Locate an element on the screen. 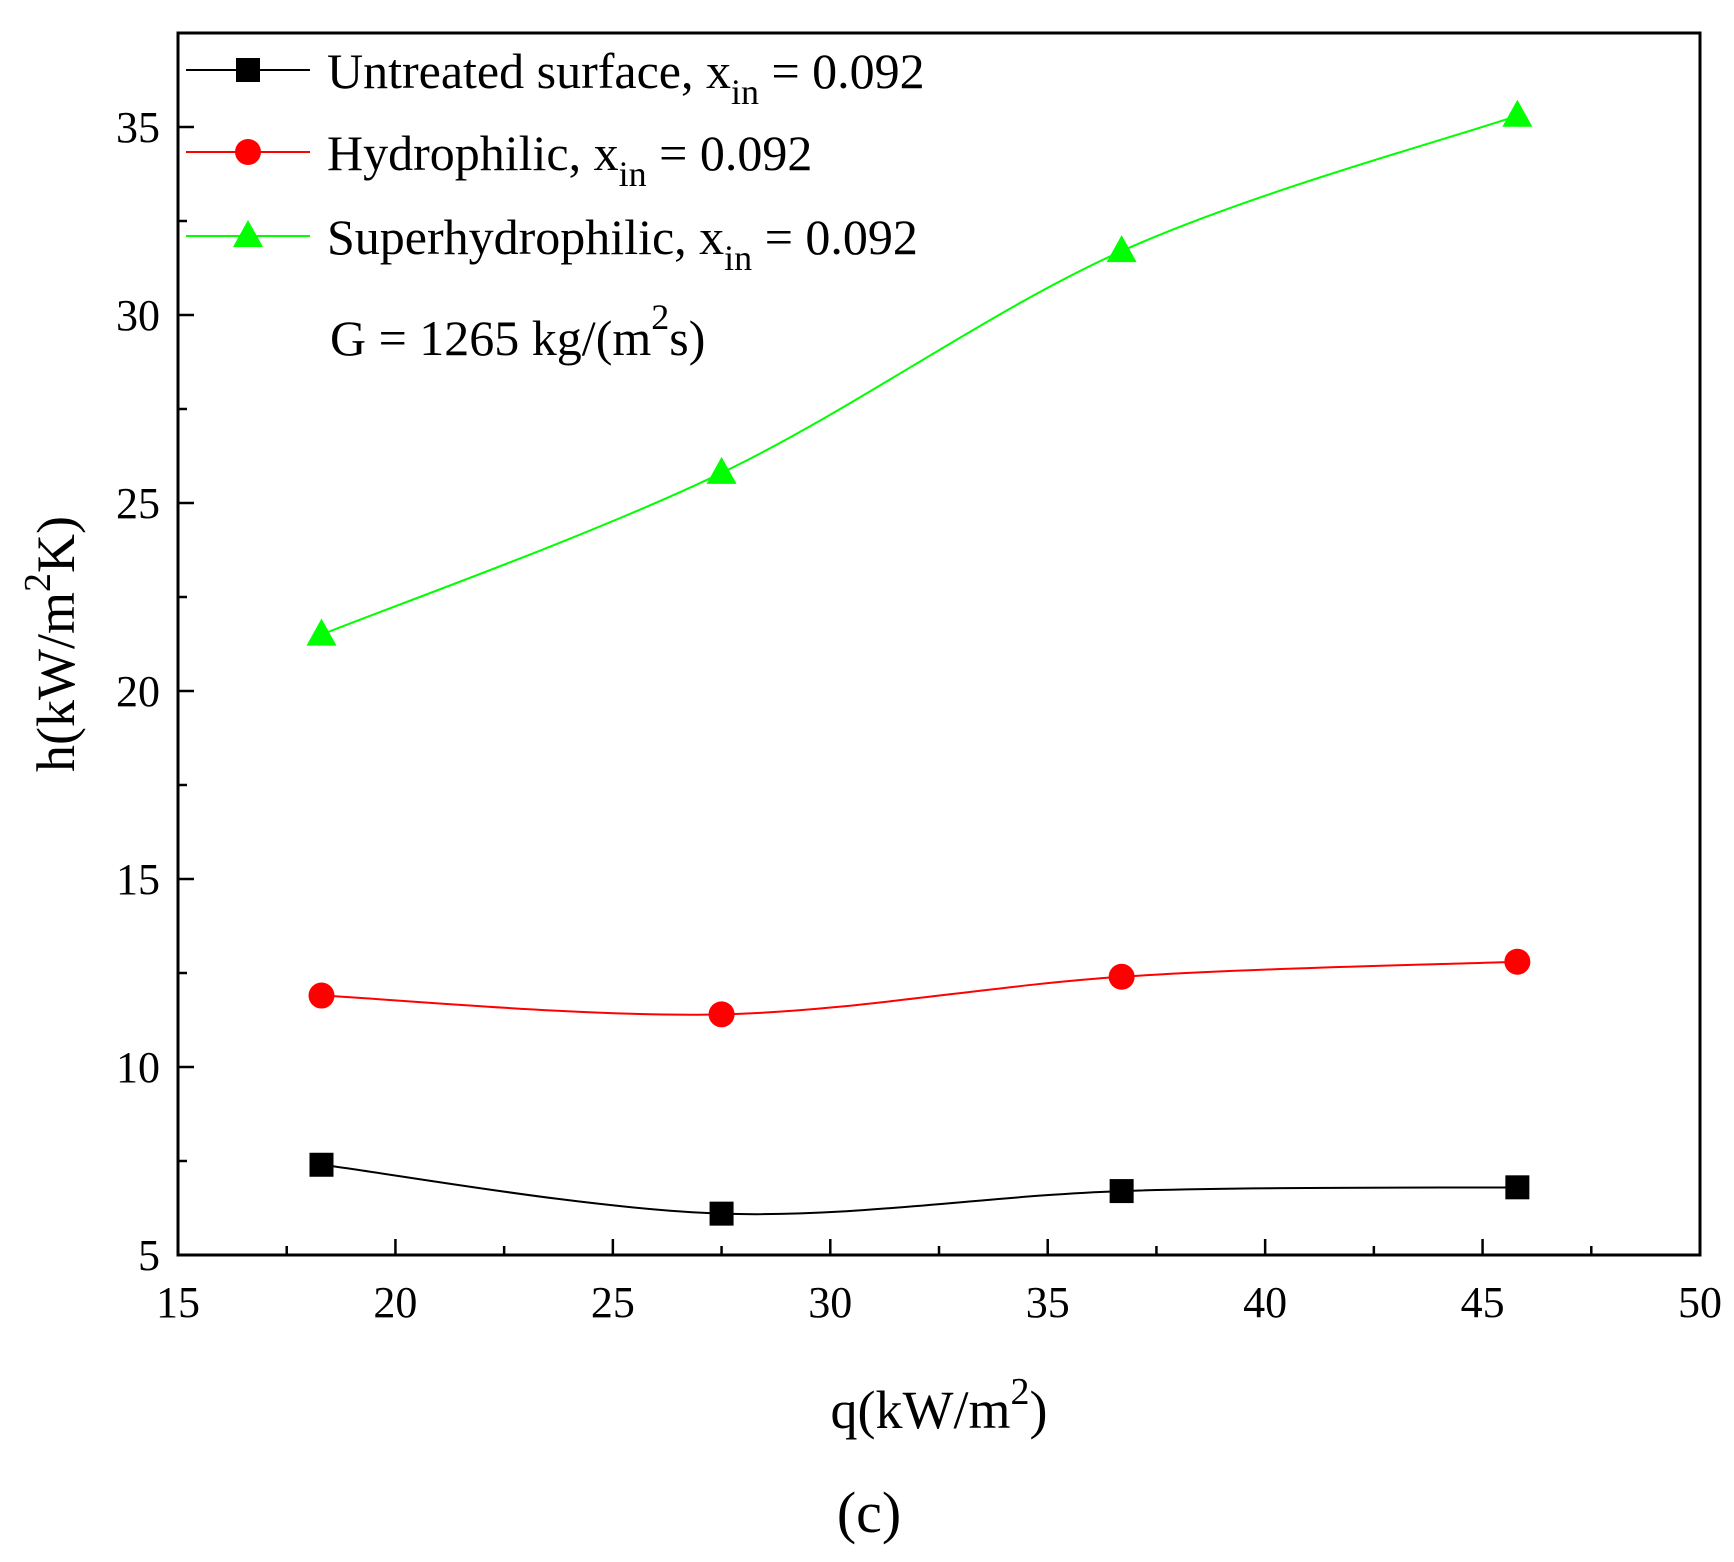  panel-label: (c) is located at coordinates (869, 1512).